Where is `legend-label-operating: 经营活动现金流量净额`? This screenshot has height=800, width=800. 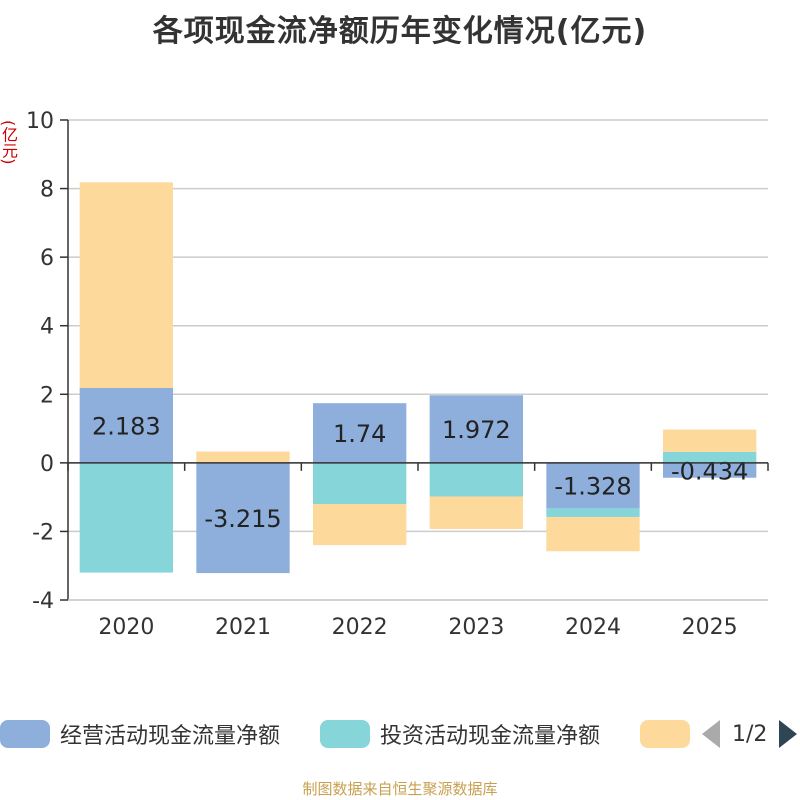
legend-label-operating: 经营活动现金流量净额 is located at coordinates (170, 736).